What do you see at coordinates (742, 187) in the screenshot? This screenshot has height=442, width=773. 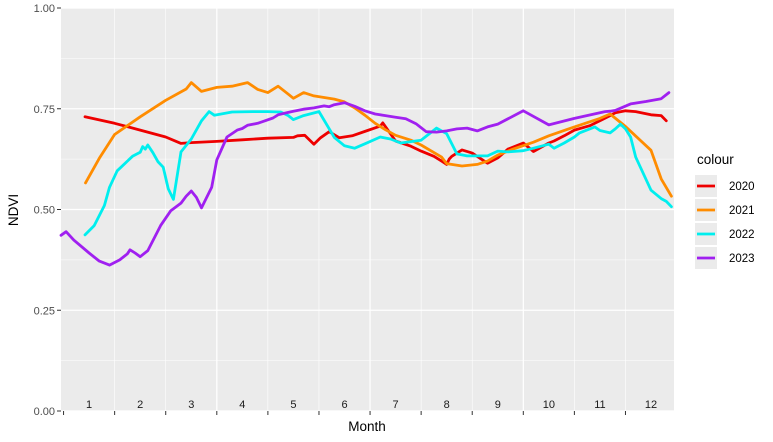 I see `legend-label-2020: 2020` at bounding box center [742, 187].